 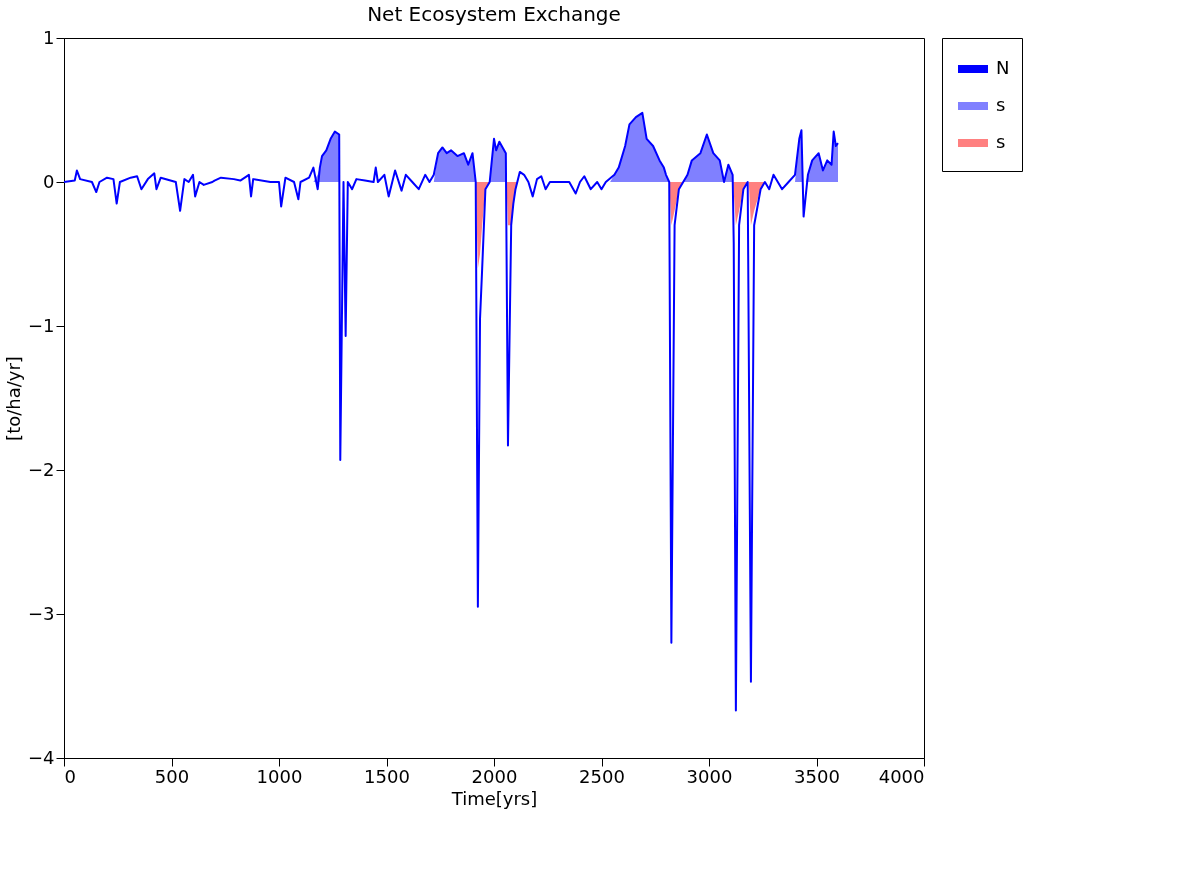 I want to click on x-tick-label: 4000, so click(x=901, y=776).